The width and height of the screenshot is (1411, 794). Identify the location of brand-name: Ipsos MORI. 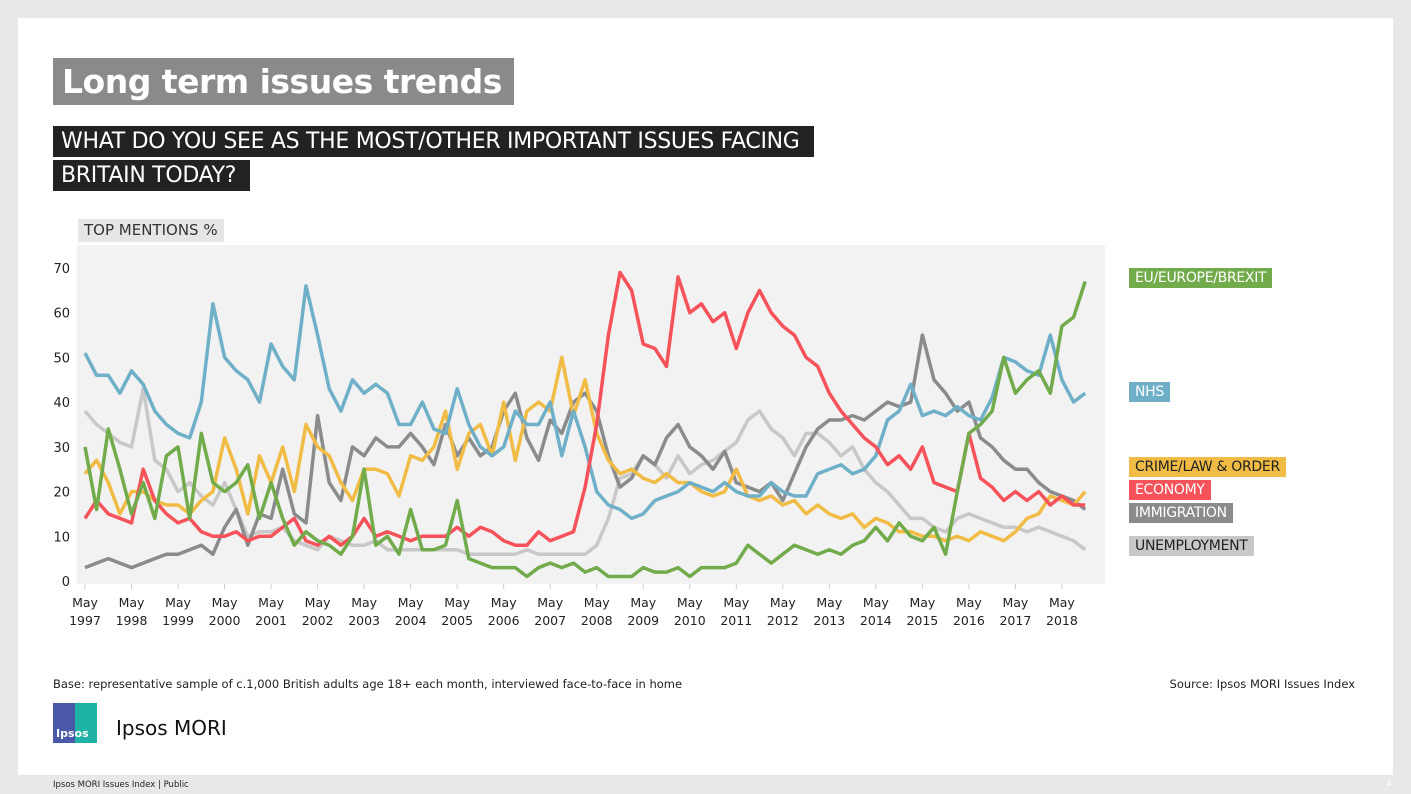
(171, 728).